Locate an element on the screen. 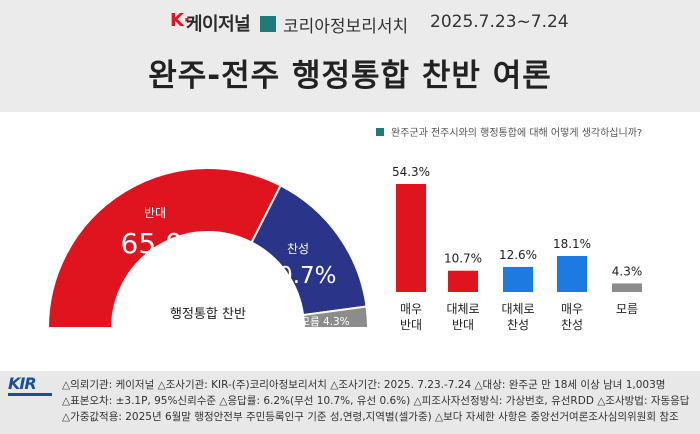  footer-band is located at coordinates (350, 402).